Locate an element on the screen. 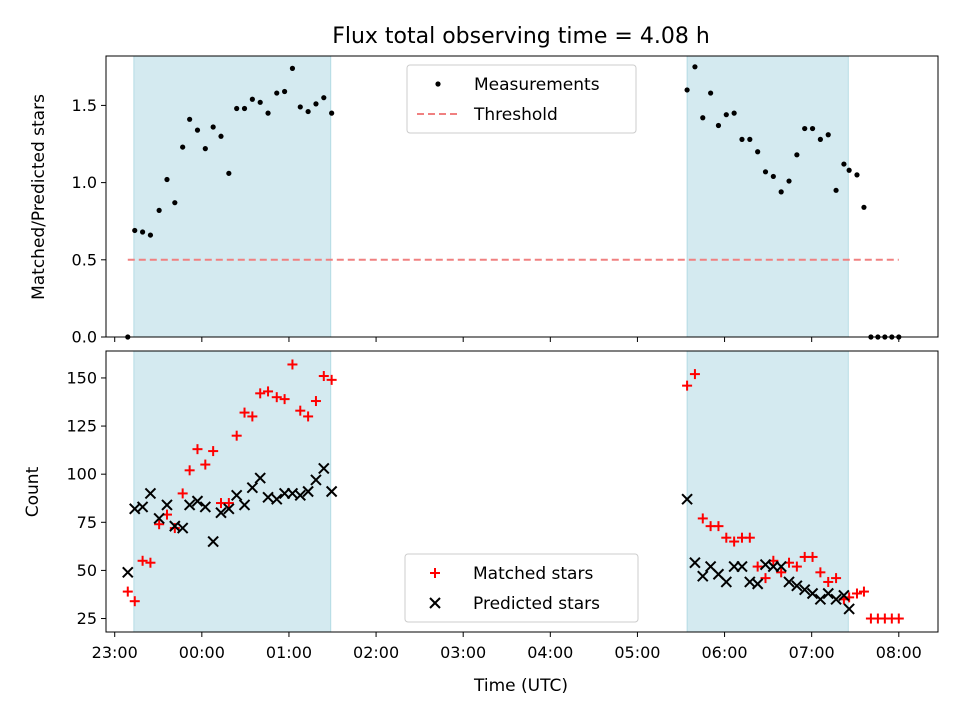 The image size is (960, 720). x-tick-label: 02:00 is located at coordinates (376, 652).